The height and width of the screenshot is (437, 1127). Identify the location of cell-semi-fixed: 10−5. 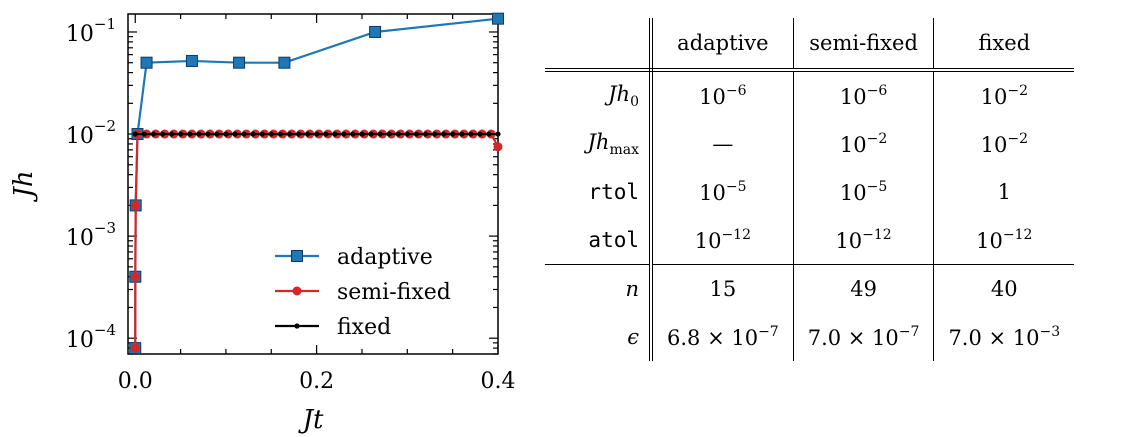
(864, 192).